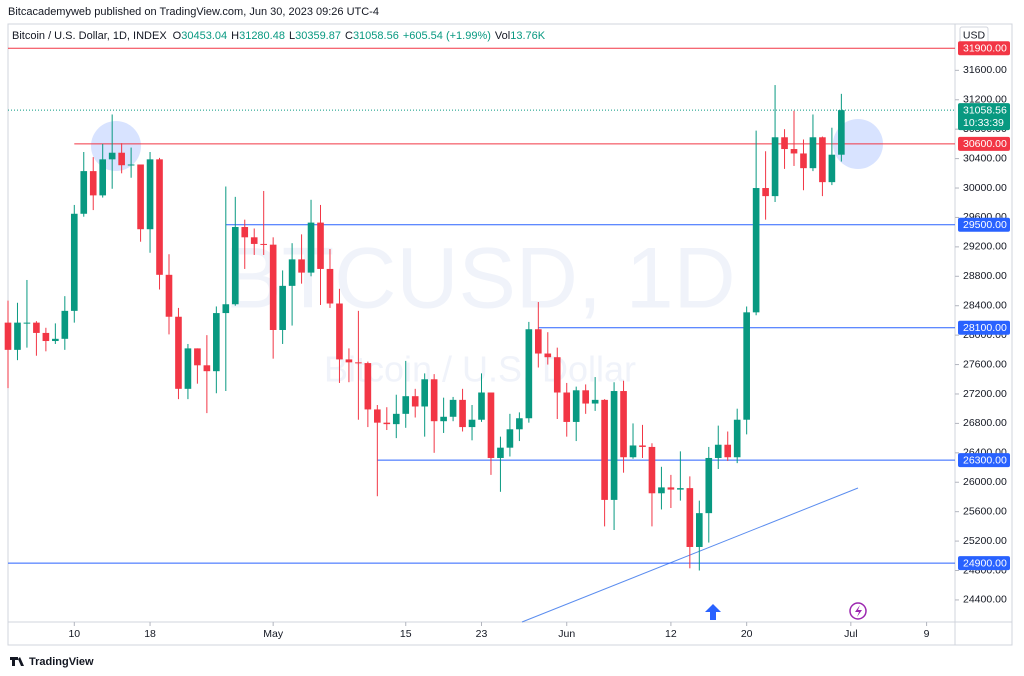 Image resolution: width=1024 pixels, height=676 pixels. I want to click on event-icon, so click(858, 611).